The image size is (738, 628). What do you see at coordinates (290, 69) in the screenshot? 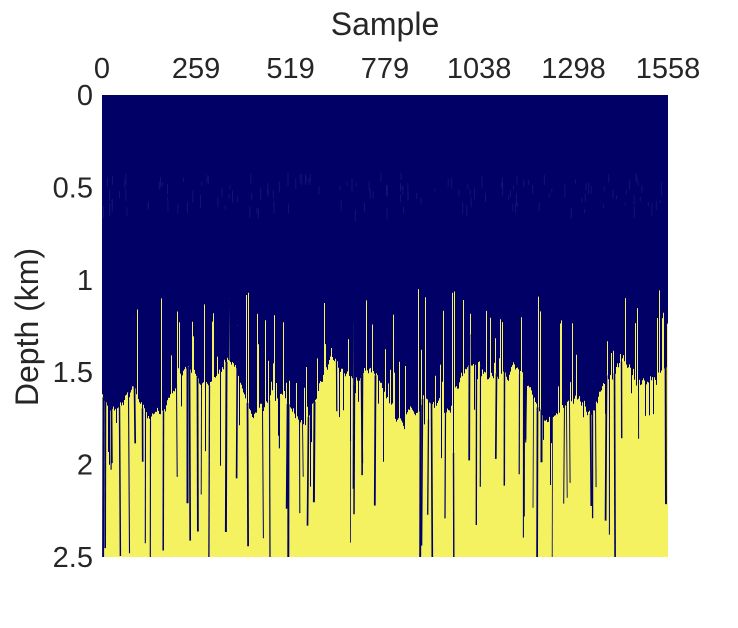
I see `x-tick-label: 519` at bounding box center [290, 69].